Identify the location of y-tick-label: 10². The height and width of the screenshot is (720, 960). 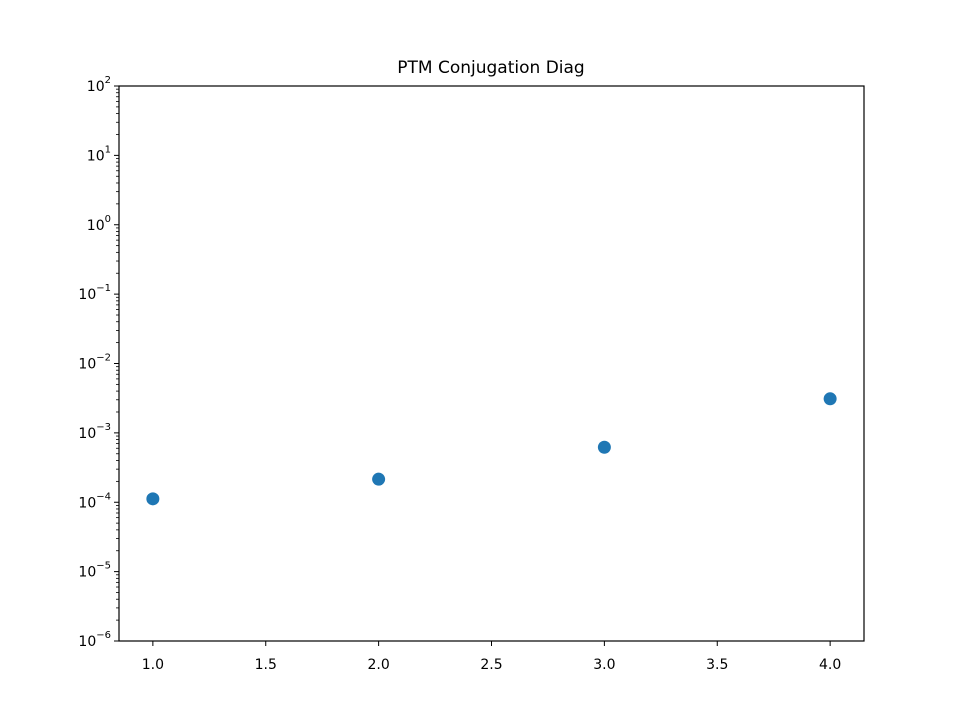
(99, 85).